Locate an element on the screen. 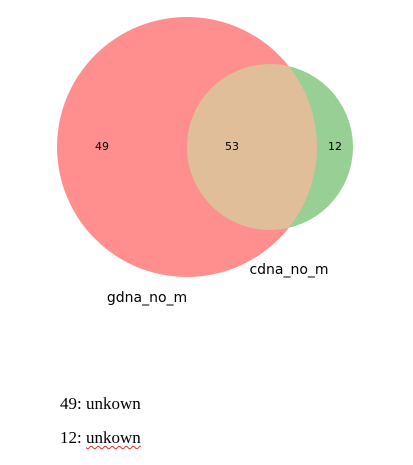 The width and height of the screenshot is (413, 465). gdna-only-count: 49 is located at coordinates (102, 146).